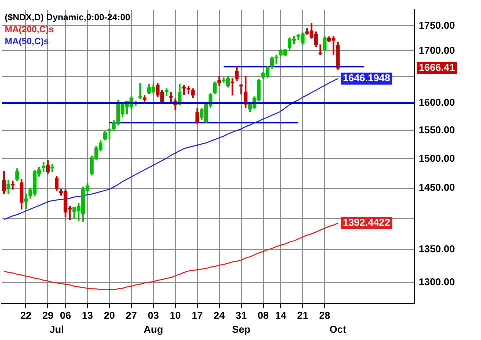  What do you see at coordinates (241, 330) in the screenshot?
I see `text: Sep` at bounding box center [241, 330].